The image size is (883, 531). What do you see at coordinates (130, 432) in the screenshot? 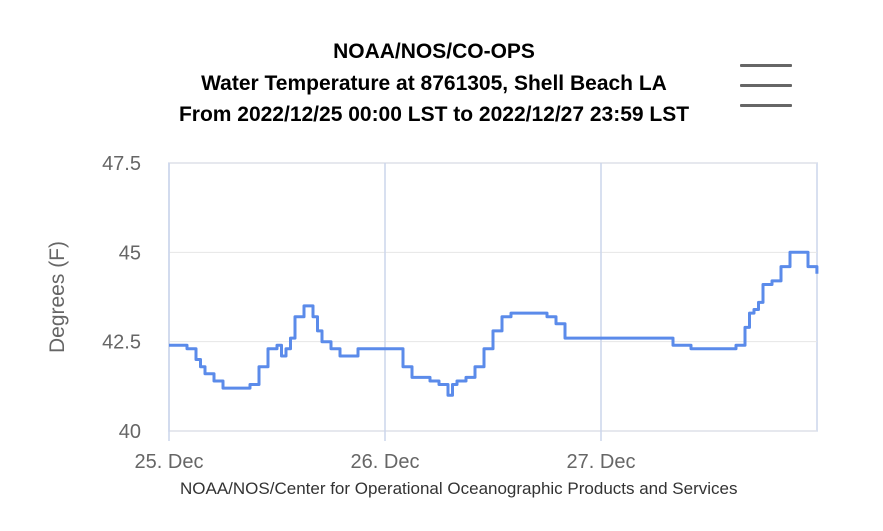
I see `y-tick-label: 40` at bounding box center [130, 432].